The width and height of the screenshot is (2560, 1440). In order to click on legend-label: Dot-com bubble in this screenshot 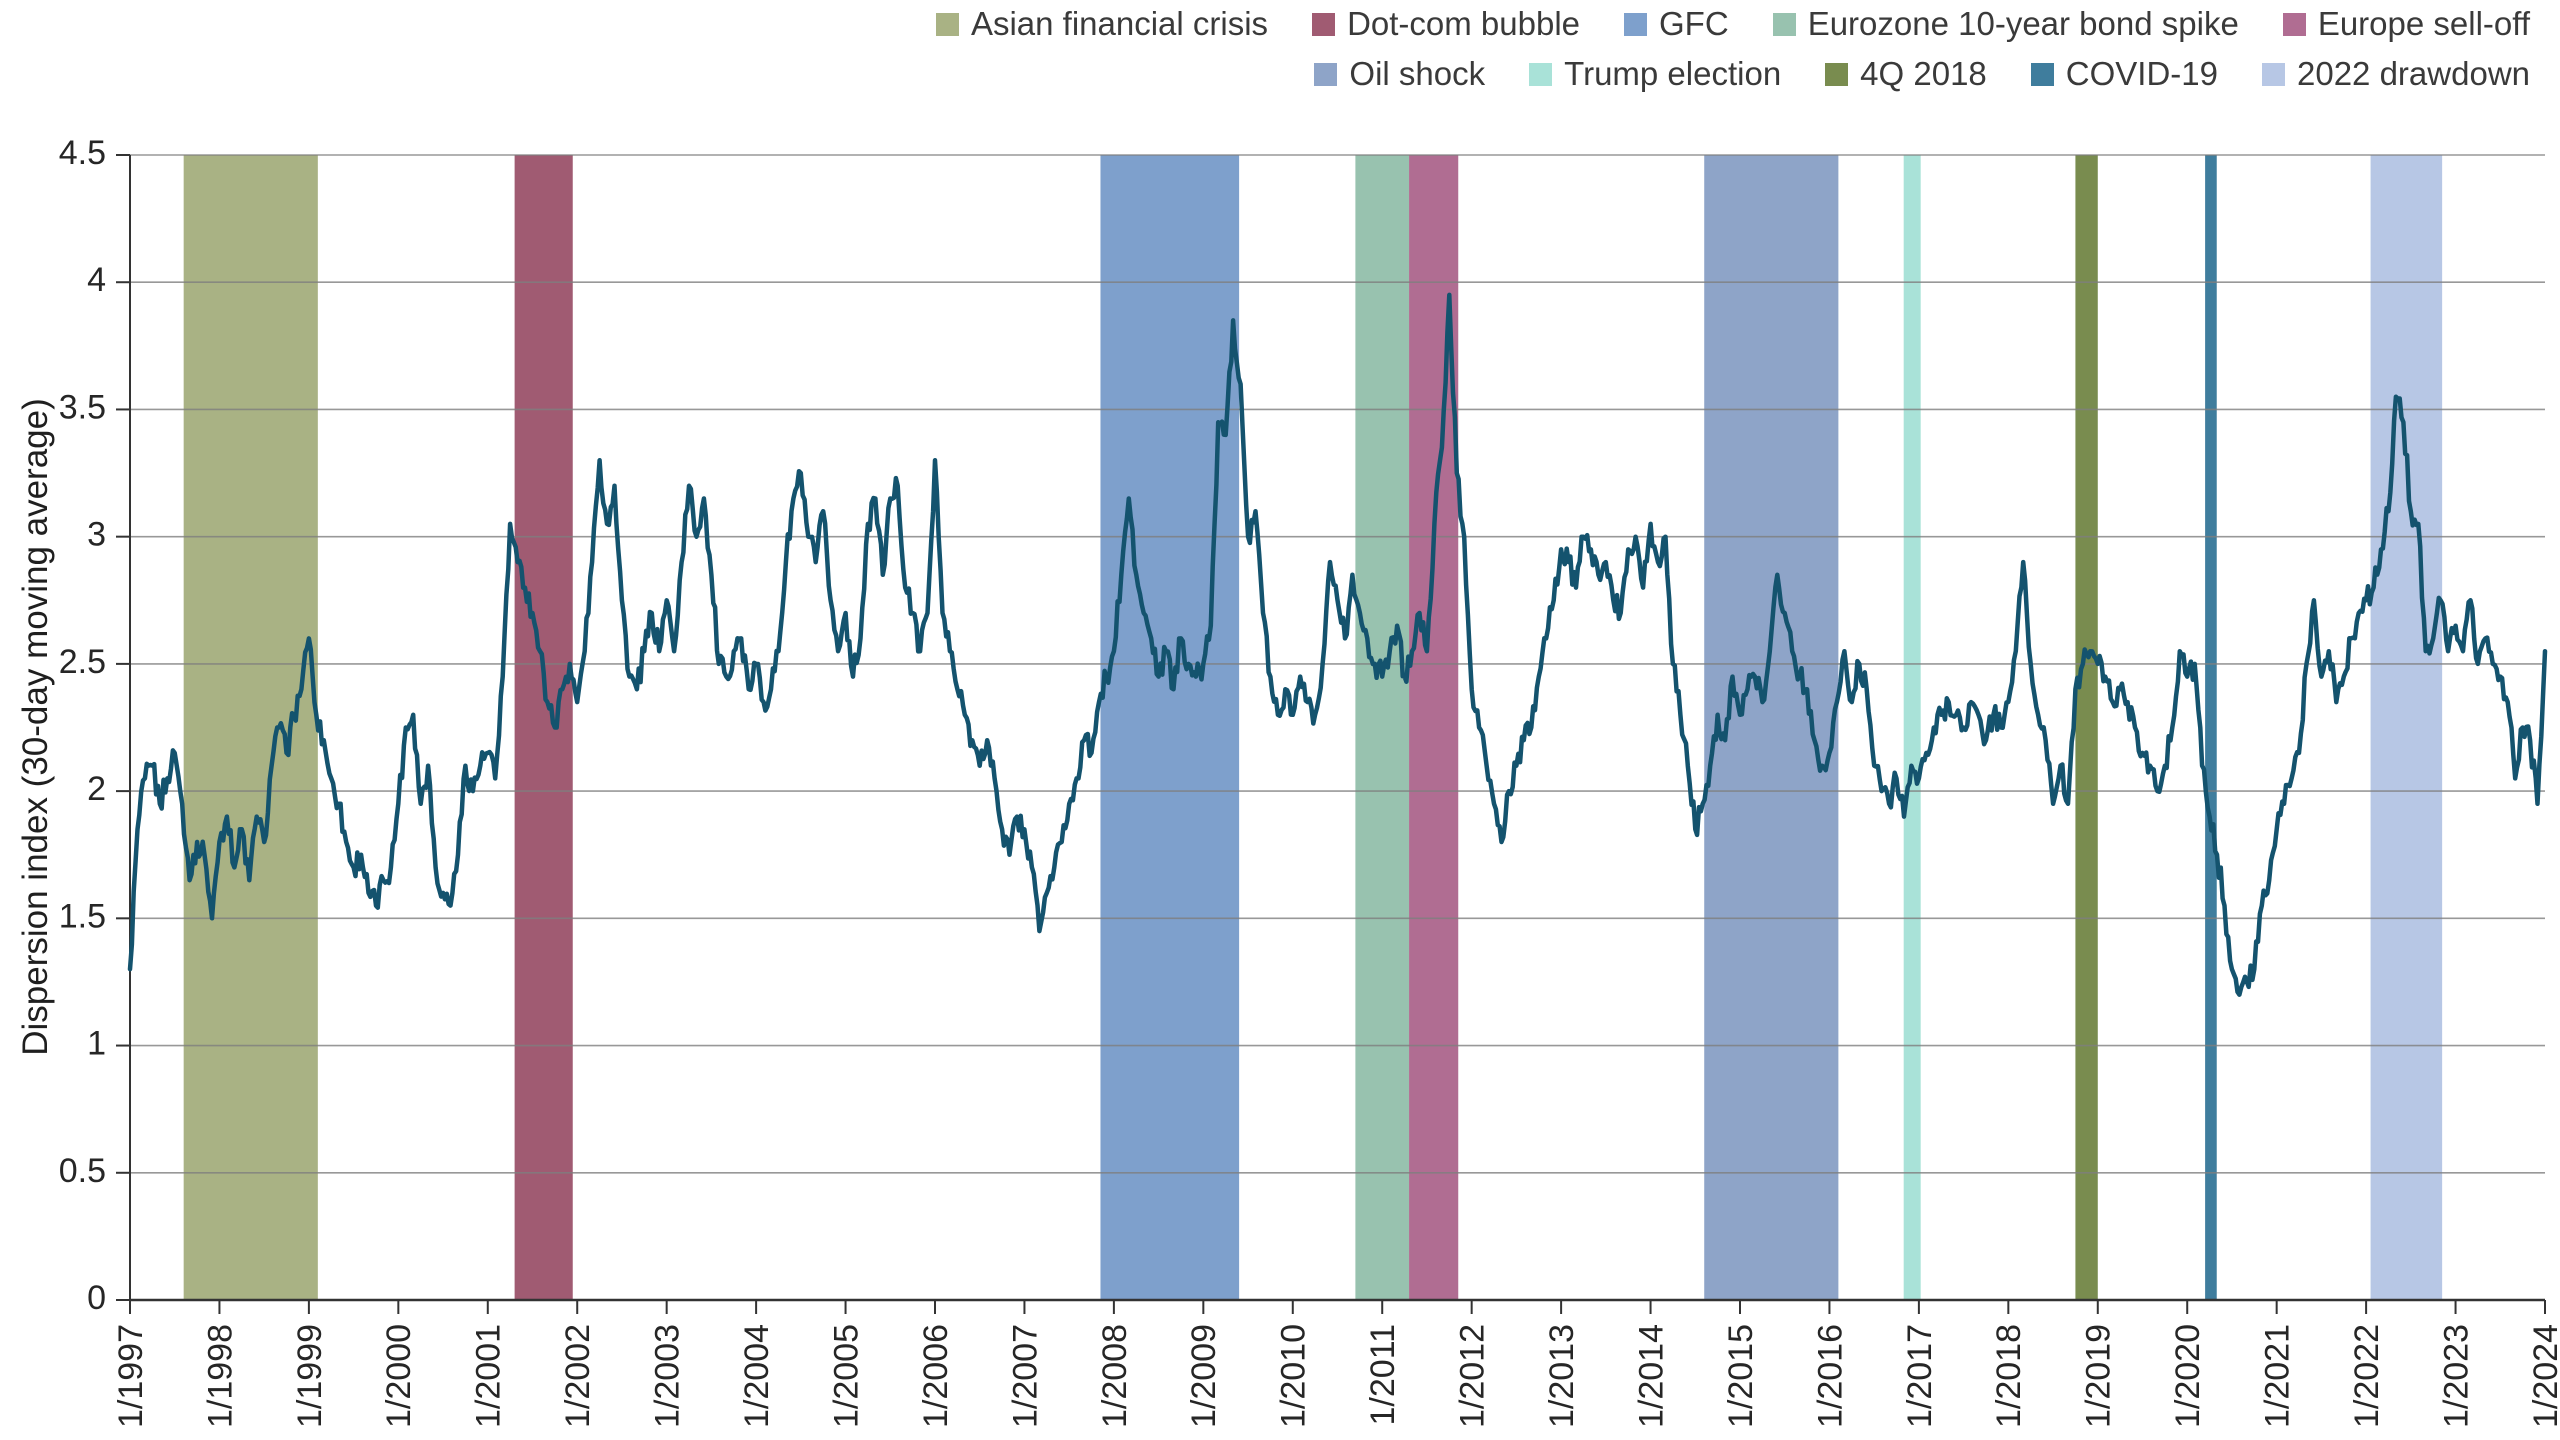, I will do `click(1464, 23)`.